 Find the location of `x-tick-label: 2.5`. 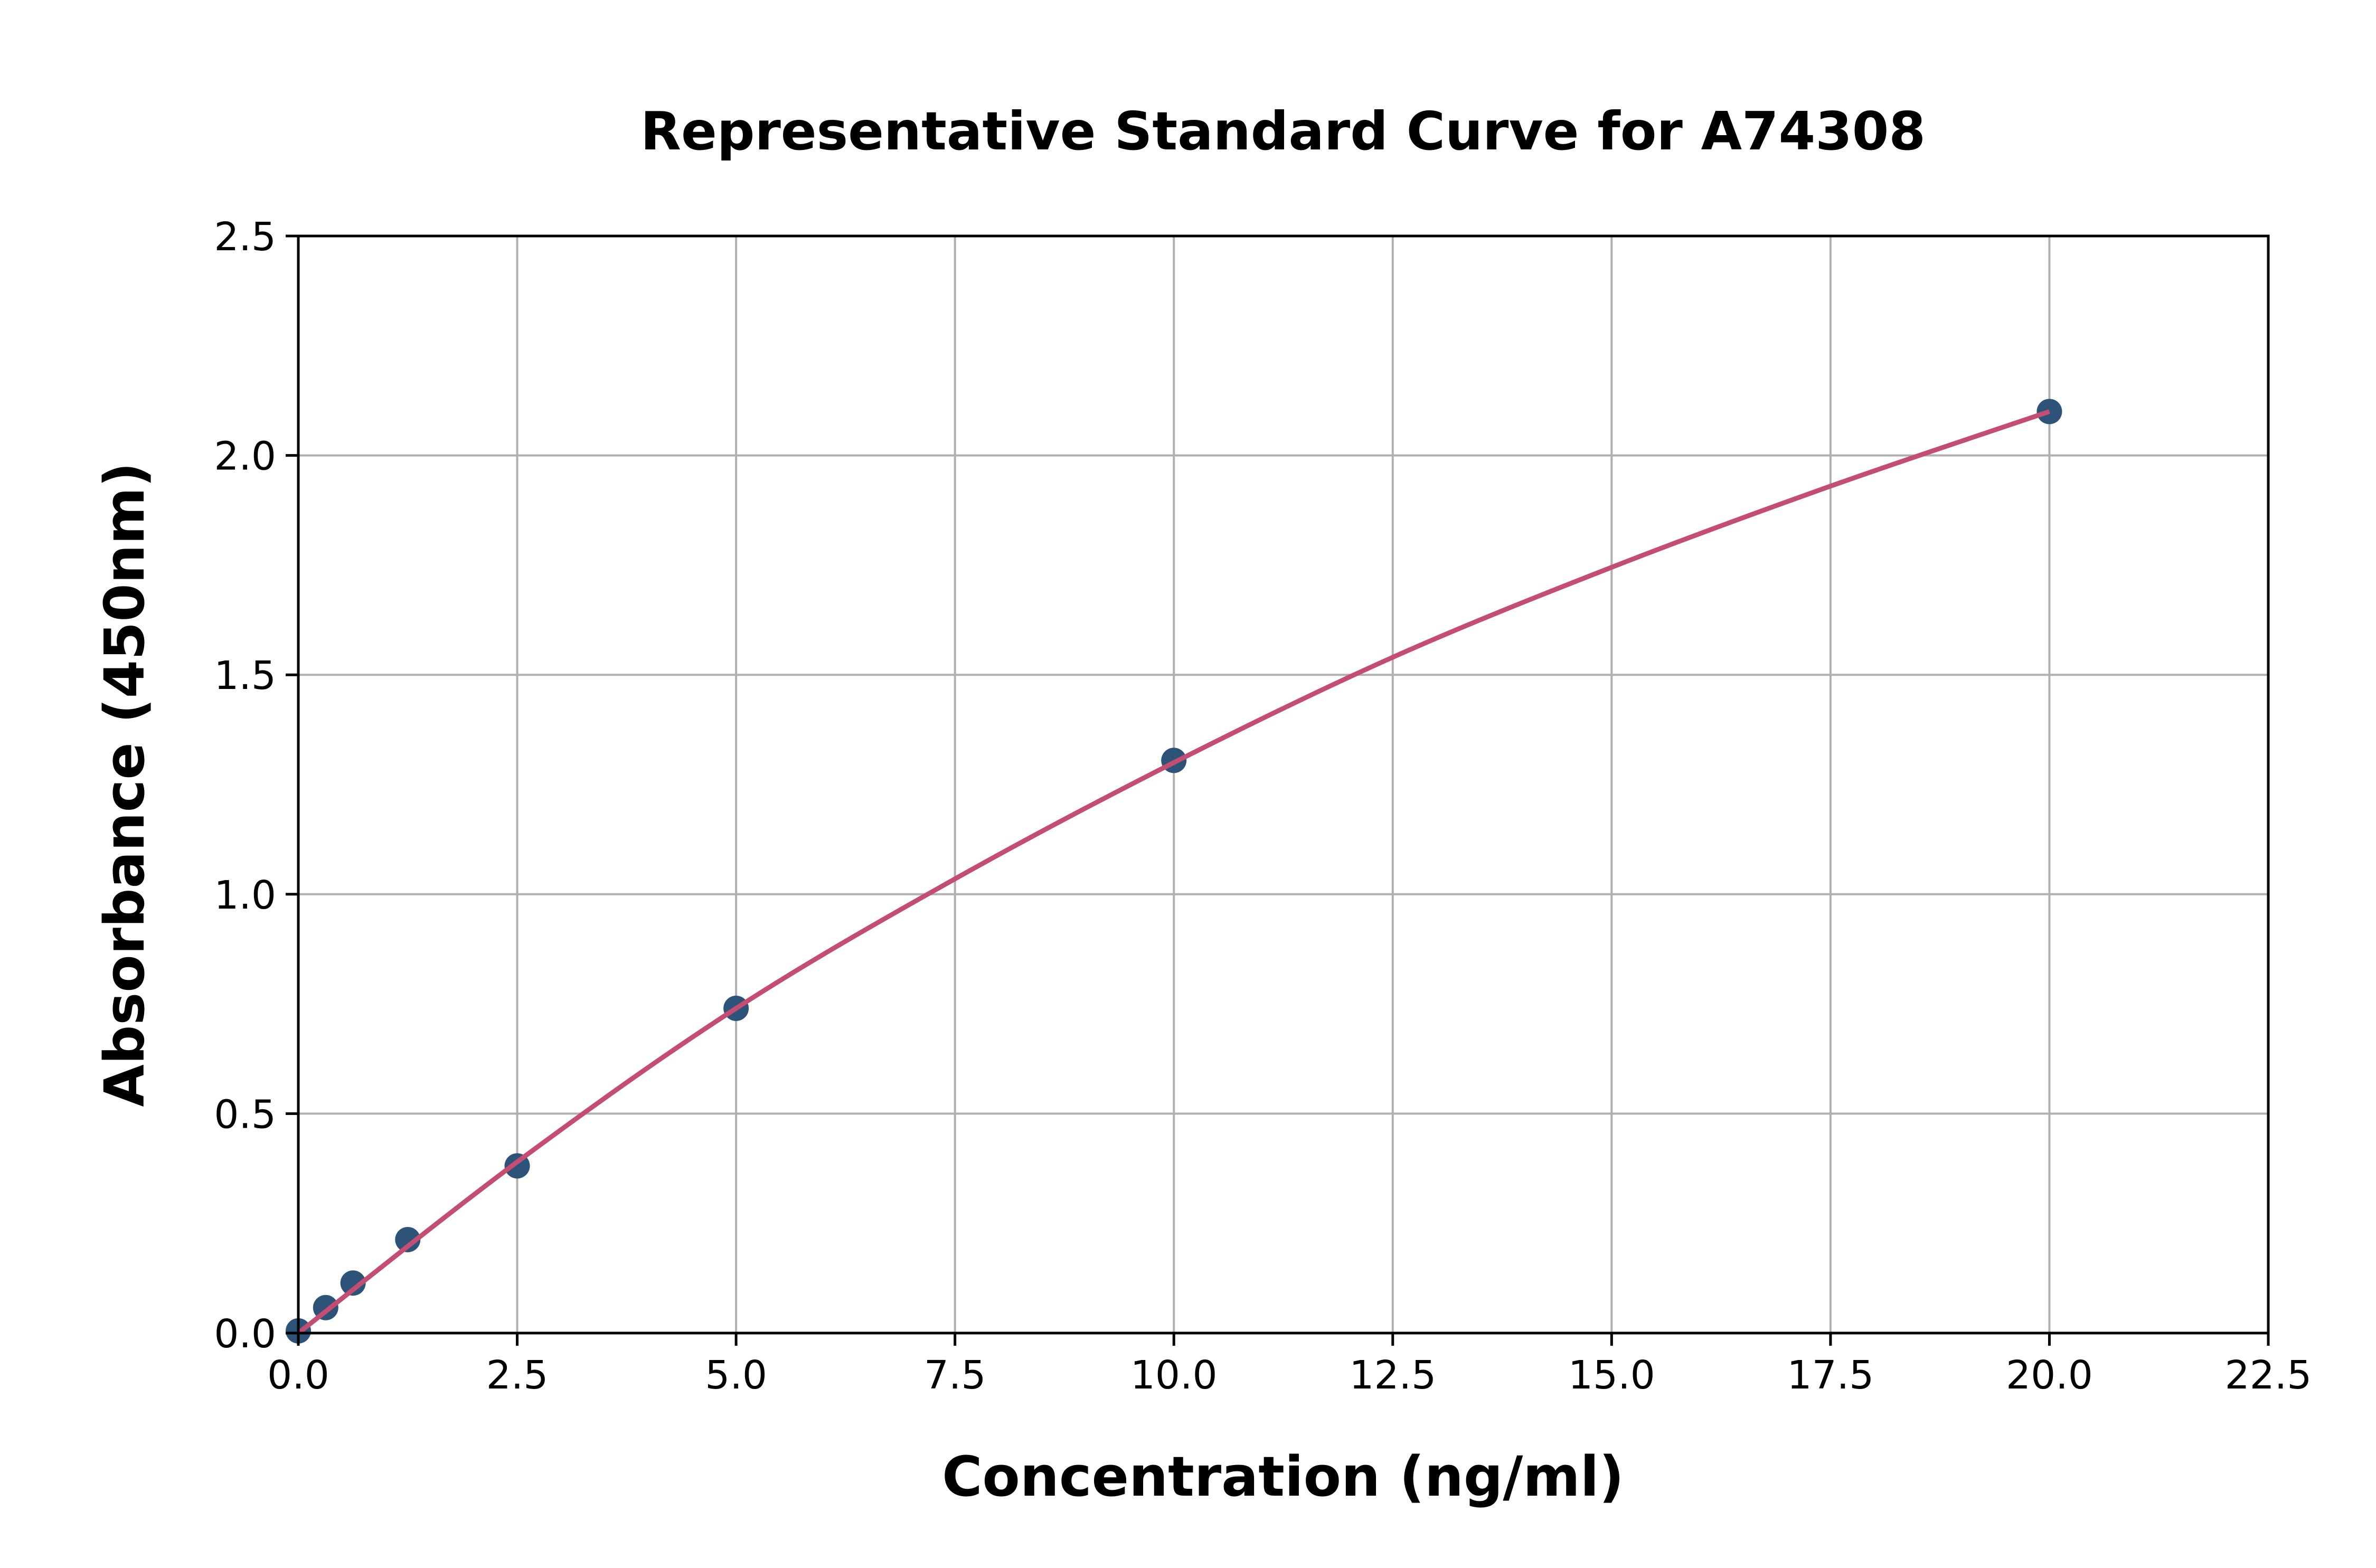

x-tick-label: 2.5 is located at coordinates (517, 1375).